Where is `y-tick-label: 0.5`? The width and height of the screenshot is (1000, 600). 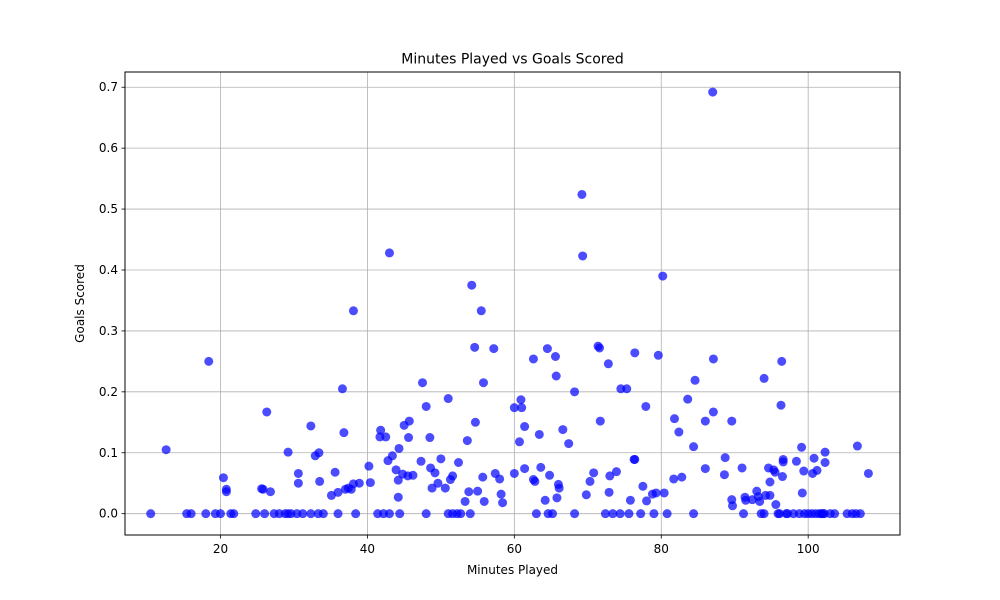
y-tick-label: 0.5 is located at coordinates (108, 209).